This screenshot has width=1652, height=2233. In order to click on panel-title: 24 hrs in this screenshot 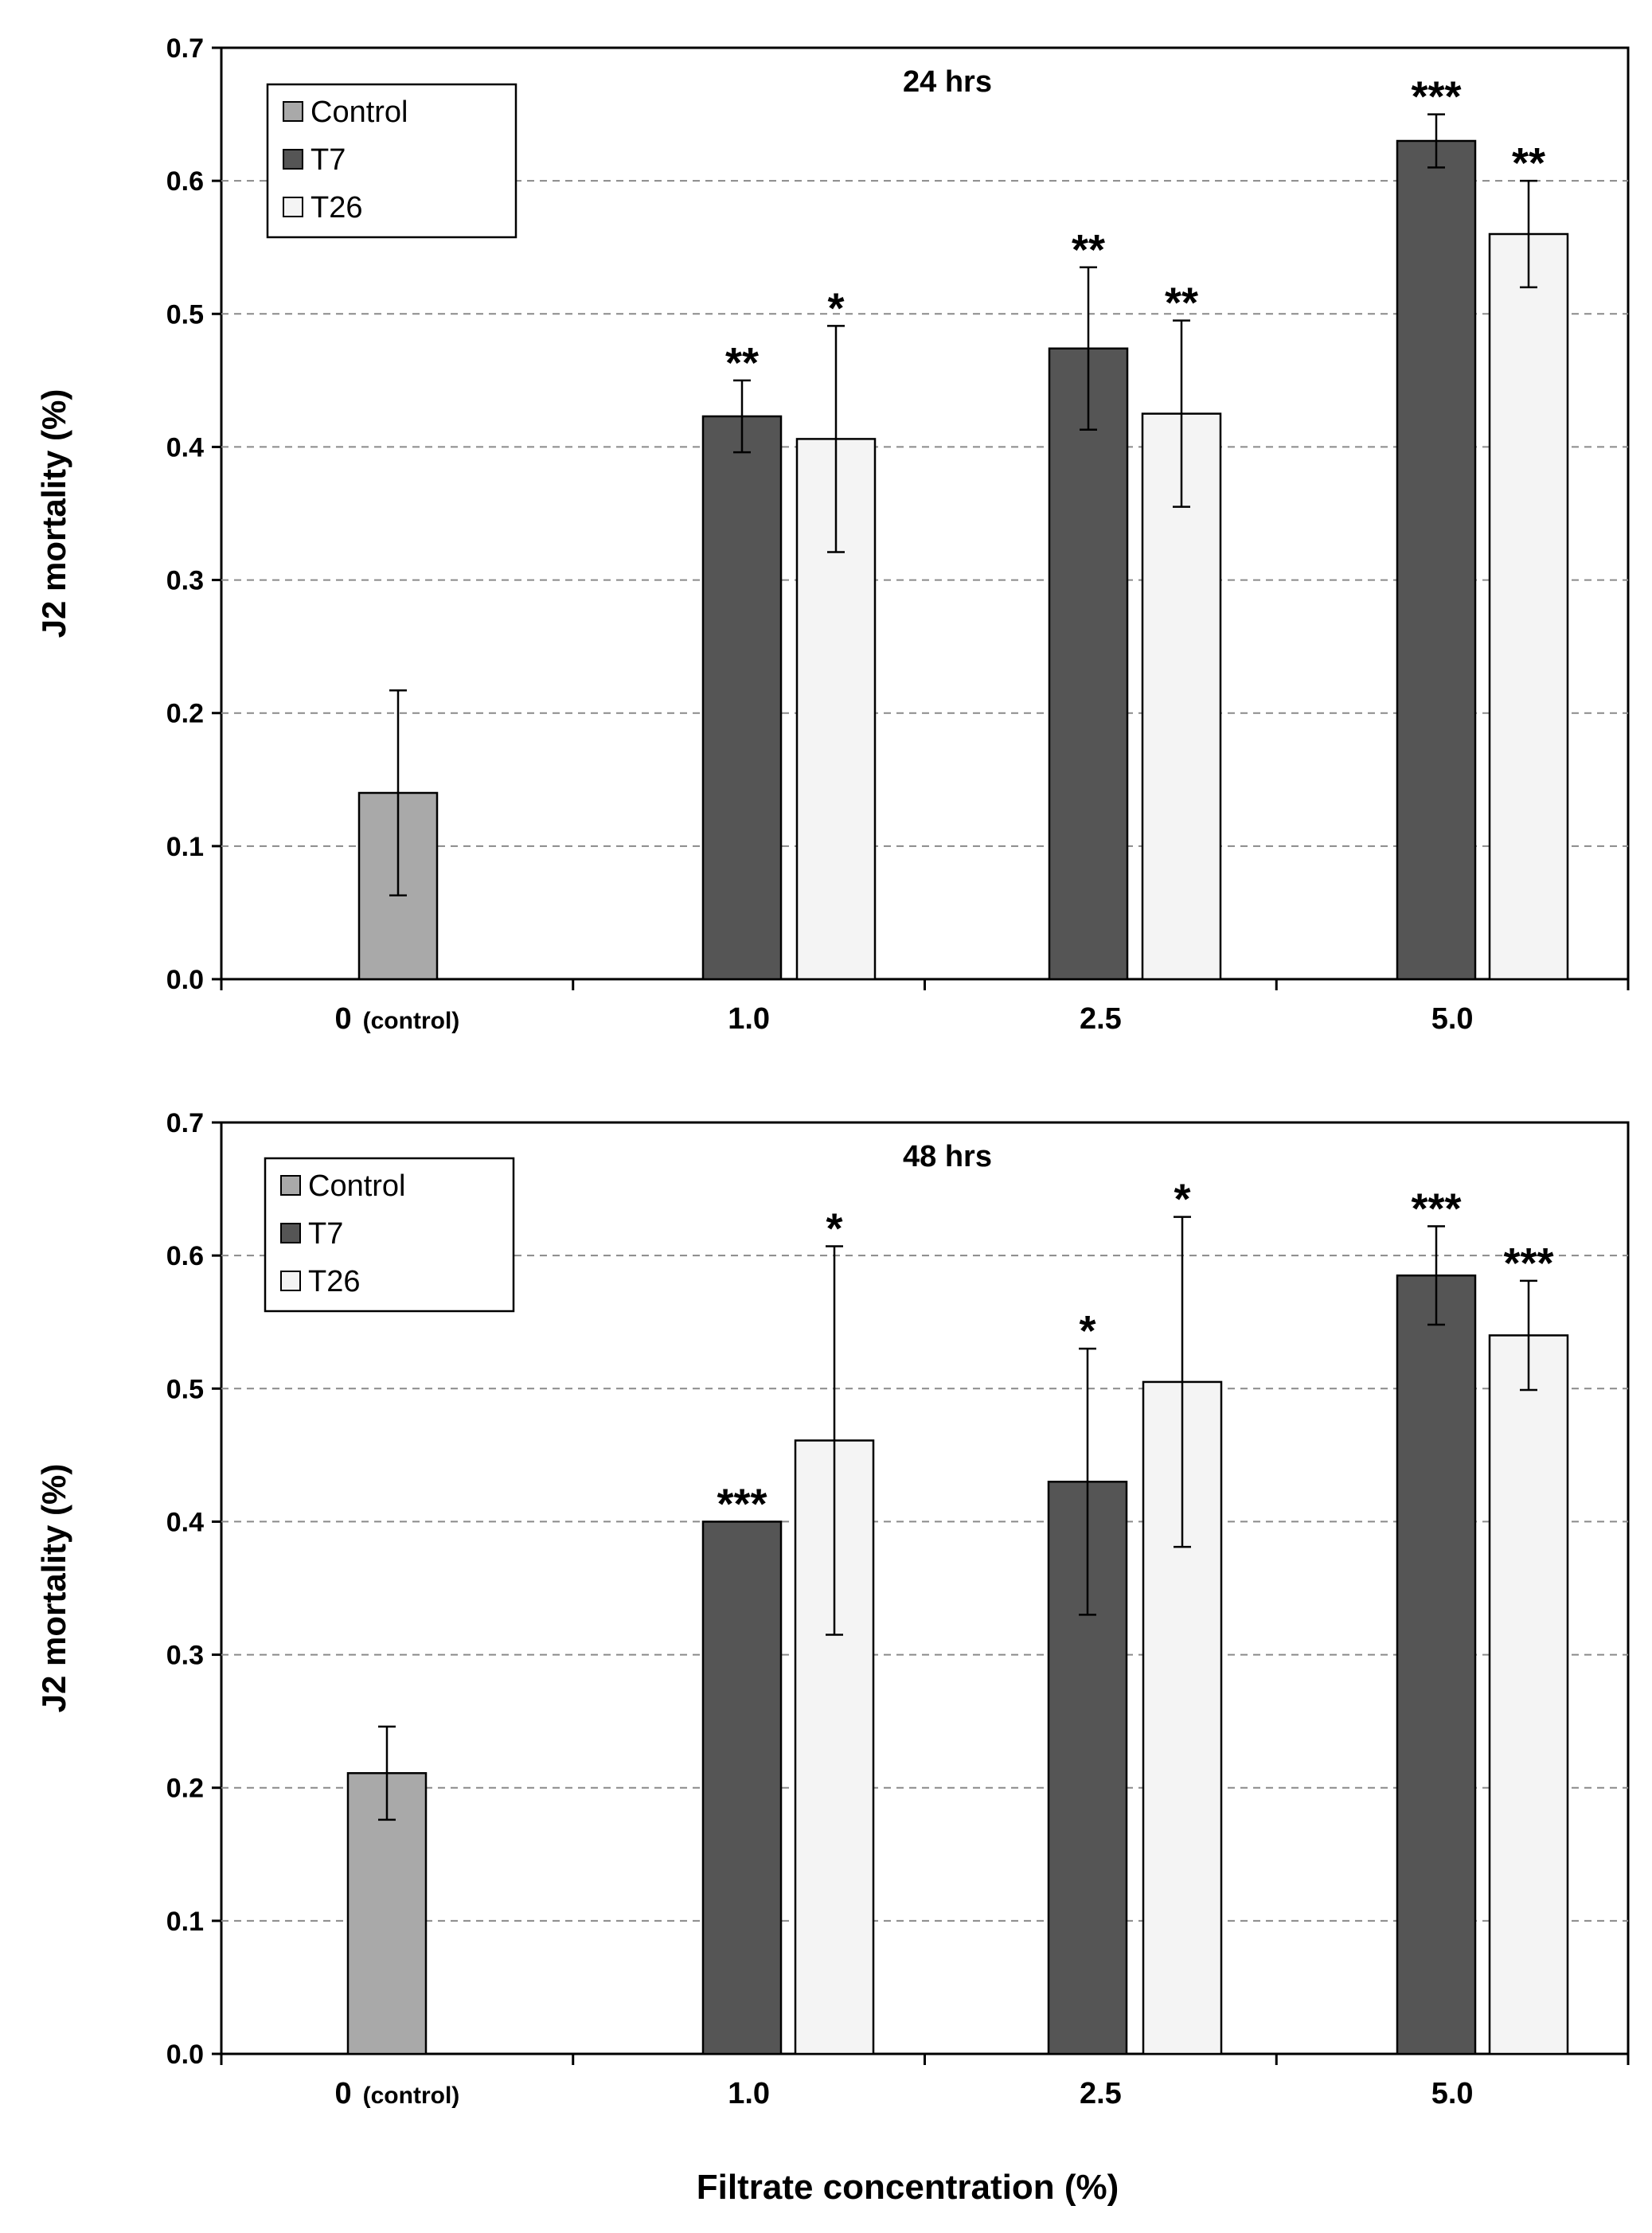, I will do `click(947, 82)`.